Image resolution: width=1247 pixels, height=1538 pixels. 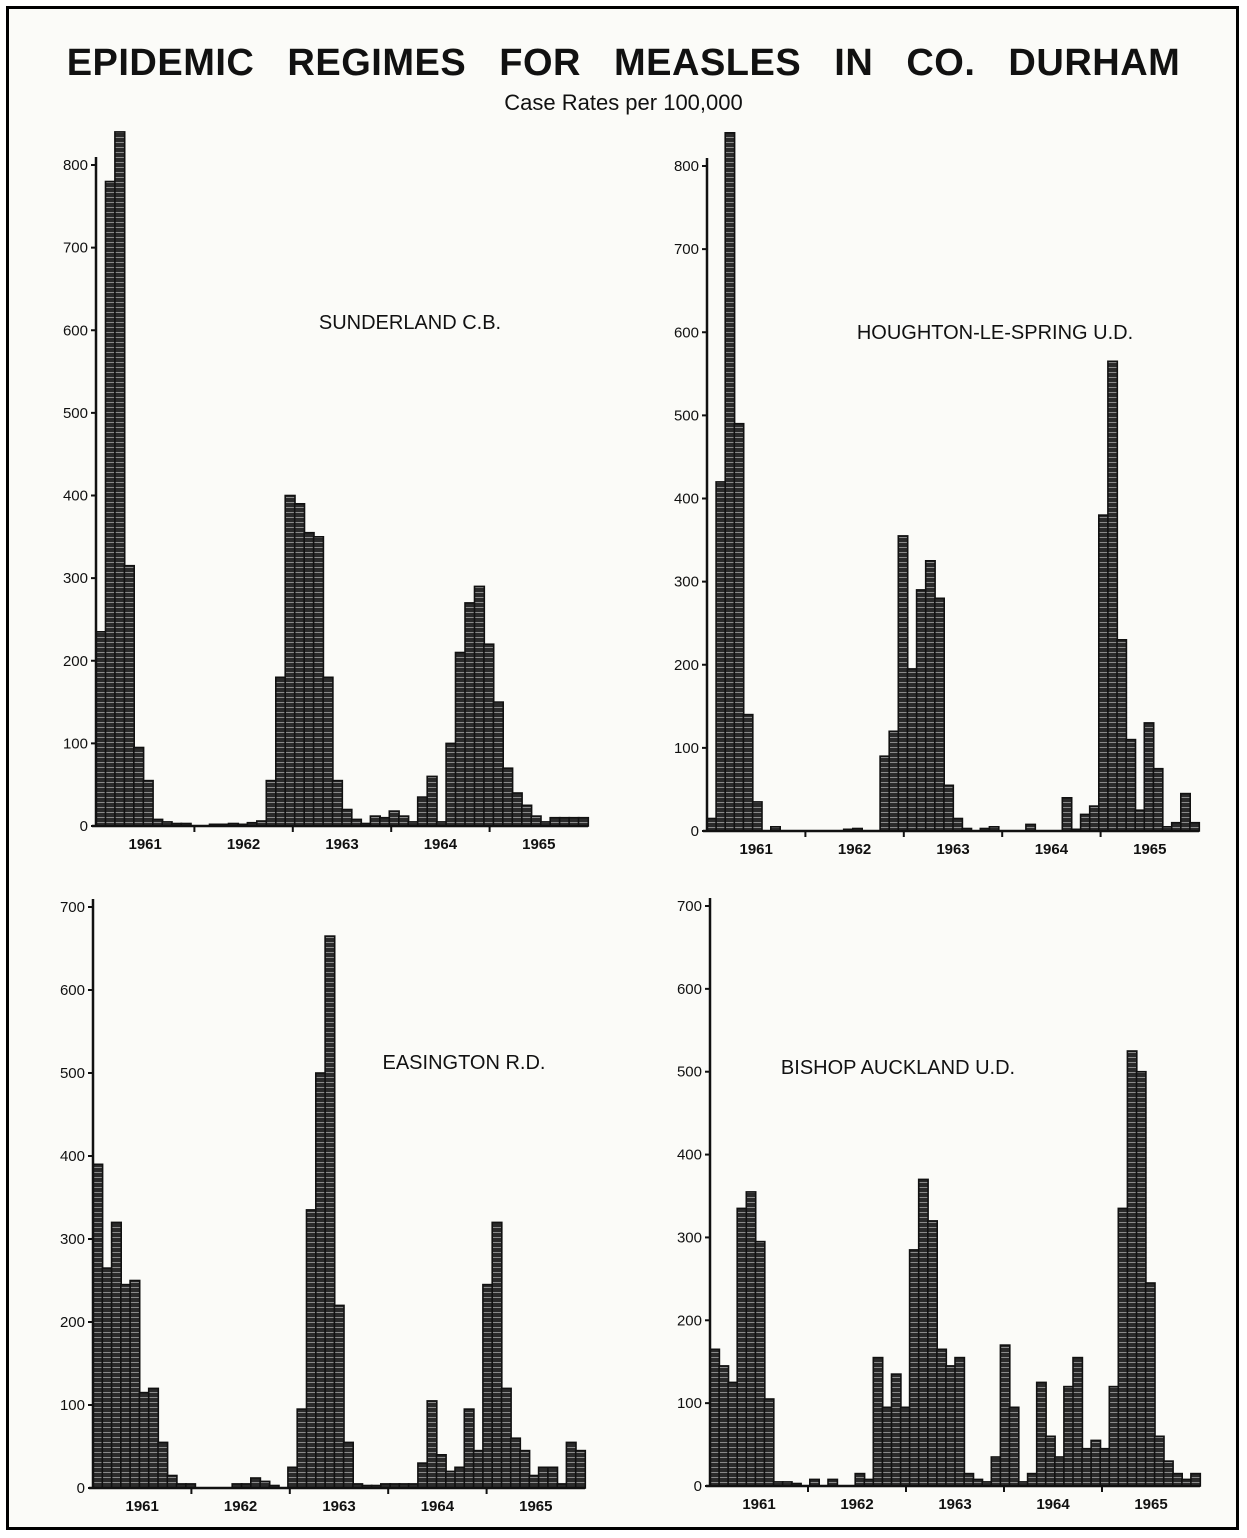 I want to click on y-tick-label: 100, so click(x=689, y=1403).